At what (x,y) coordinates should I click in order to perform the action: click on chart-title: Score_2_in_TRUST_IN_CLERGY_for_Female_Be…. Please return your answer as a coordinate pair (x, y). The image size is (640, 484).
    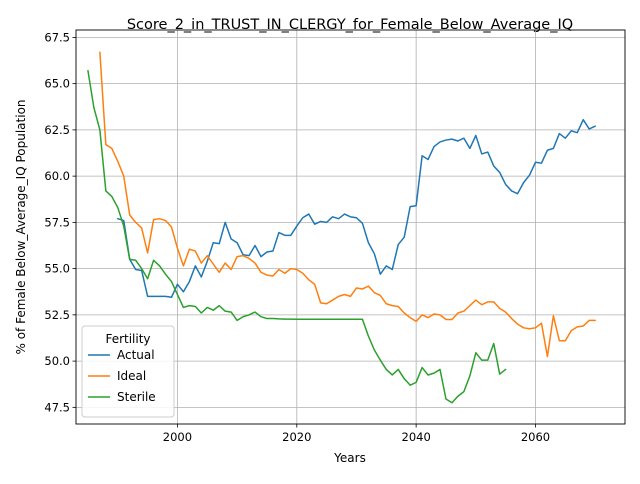
    Looking at the image, I should click on (350, 25).